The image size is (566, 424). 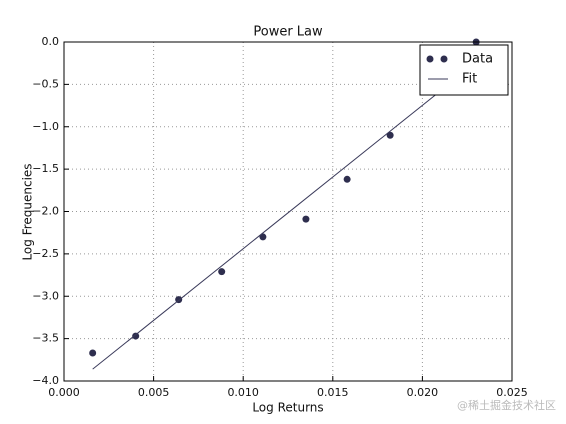 I want to click on y-tick-label: 0.0, so click(x=51, y=41).